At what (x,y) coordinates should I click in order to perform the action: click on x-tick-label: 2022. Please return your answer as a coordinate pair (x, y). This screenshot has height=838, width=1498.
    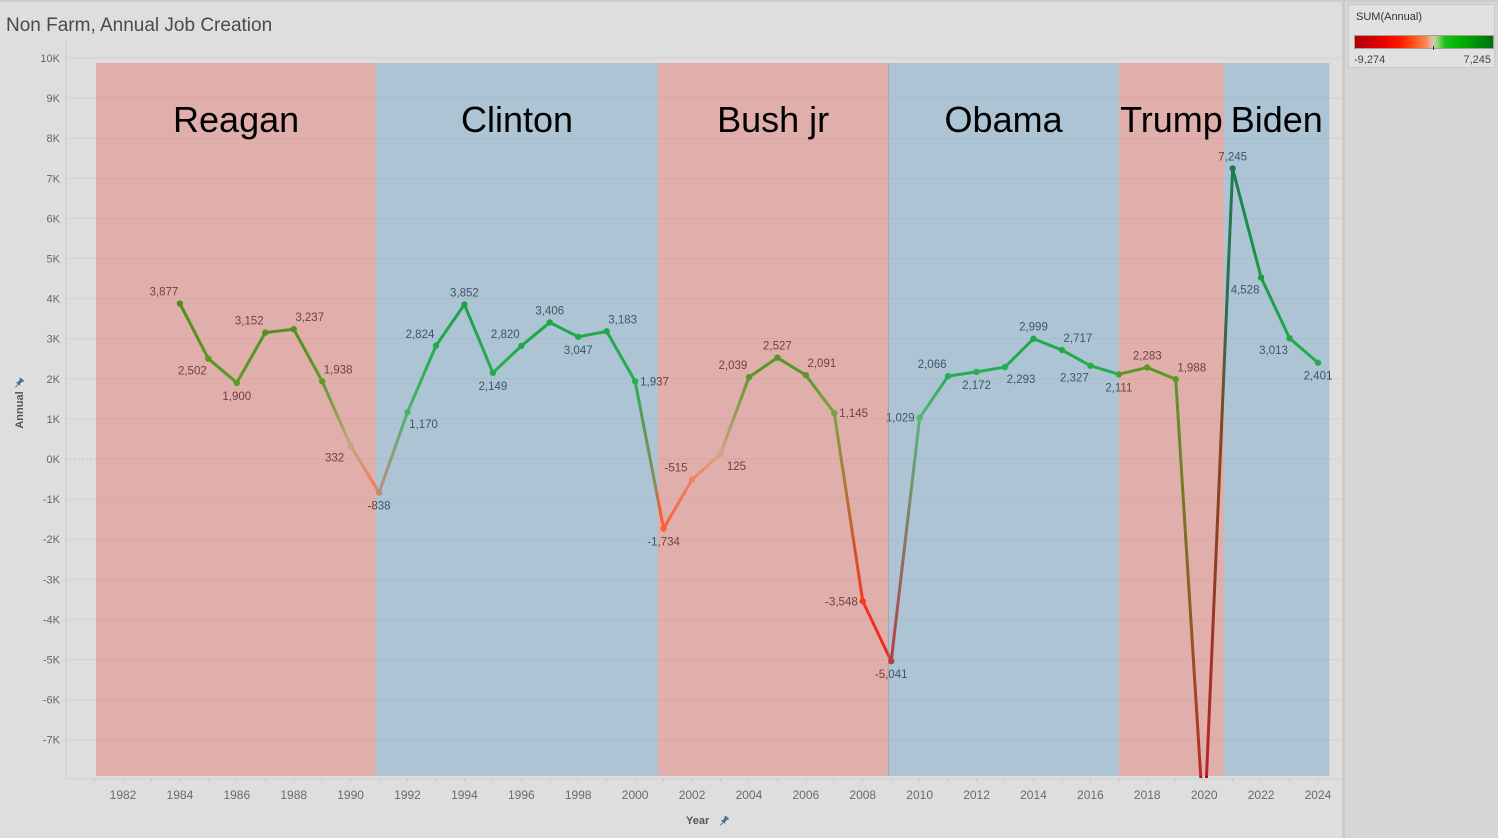
    Looking at the image, I should click on (1261, 795).